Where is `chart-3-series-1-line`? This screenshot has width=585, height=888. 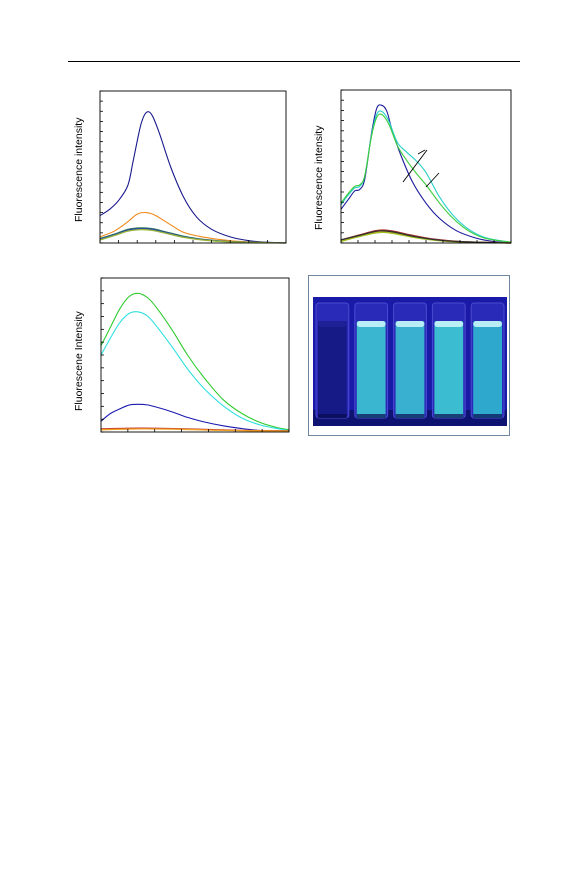
chart-3-series-1-line is located at coordinates (195, 361).